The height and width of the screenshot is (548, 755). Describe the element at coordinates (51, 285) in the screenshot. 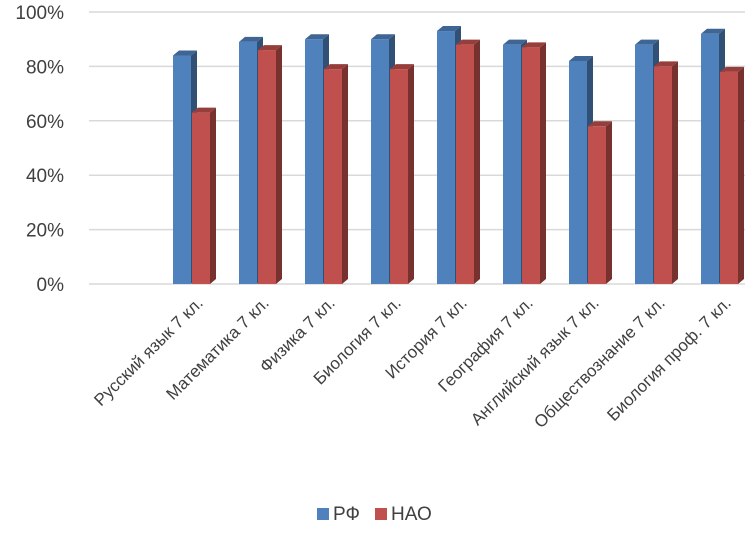

I see `y-tick-label: 0%` at that location.